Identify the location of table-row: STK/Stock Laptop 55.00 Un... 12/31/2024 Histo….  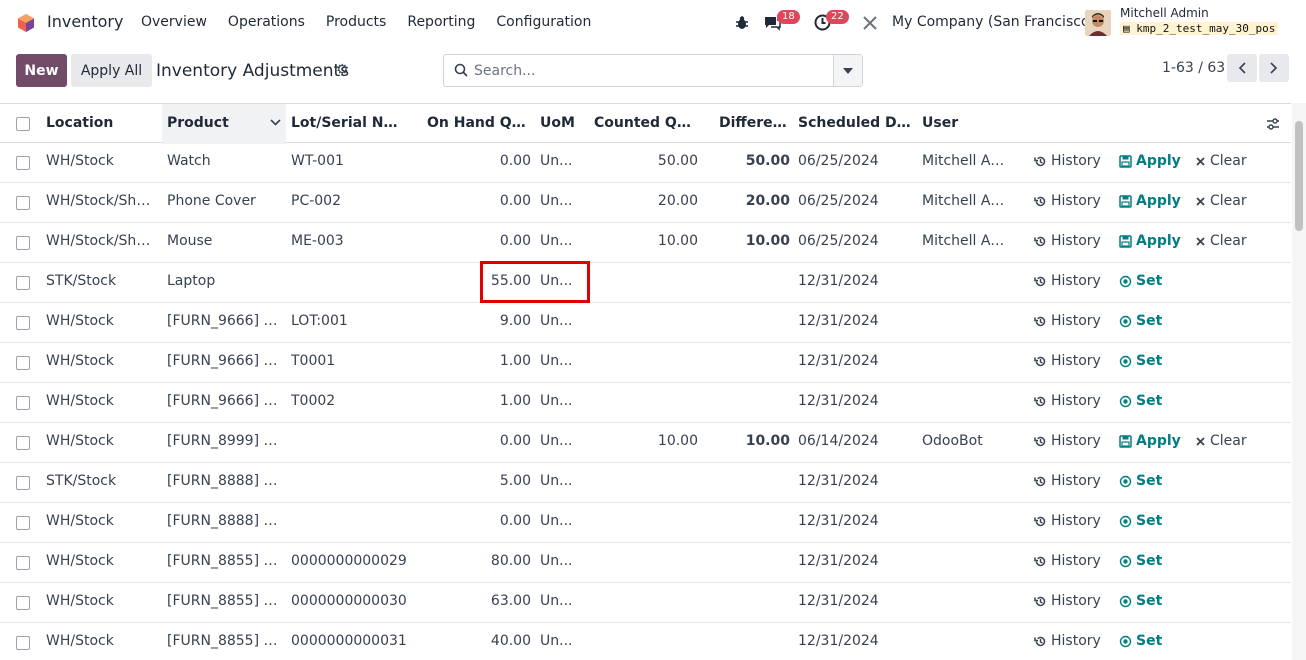
(645, 283).